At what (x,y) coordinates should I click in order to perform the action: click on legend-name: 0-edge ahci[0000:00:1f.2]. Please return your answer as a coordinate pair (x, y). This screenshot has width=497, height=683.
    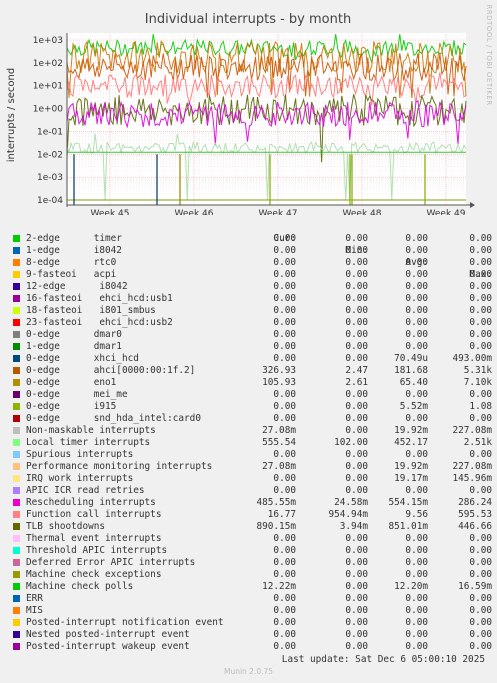
    Looking at the image, I should click on (111, 370).